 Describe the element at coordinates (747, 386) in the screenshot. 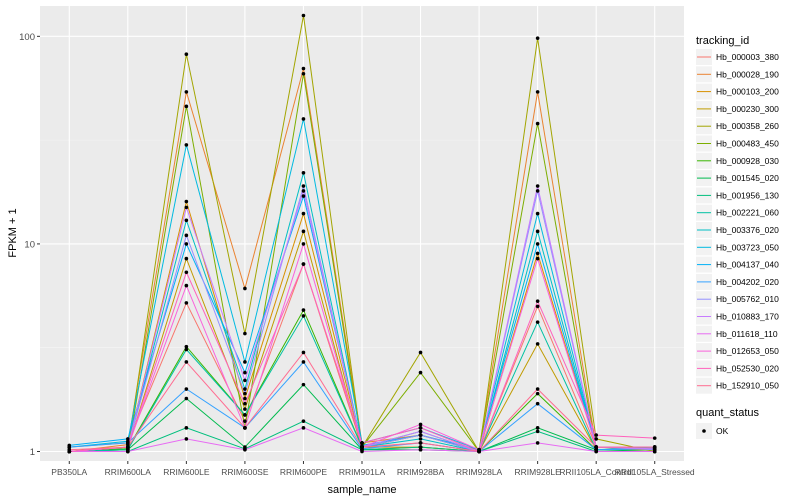

I see `legend-label: Hb_152910_050` at that location.